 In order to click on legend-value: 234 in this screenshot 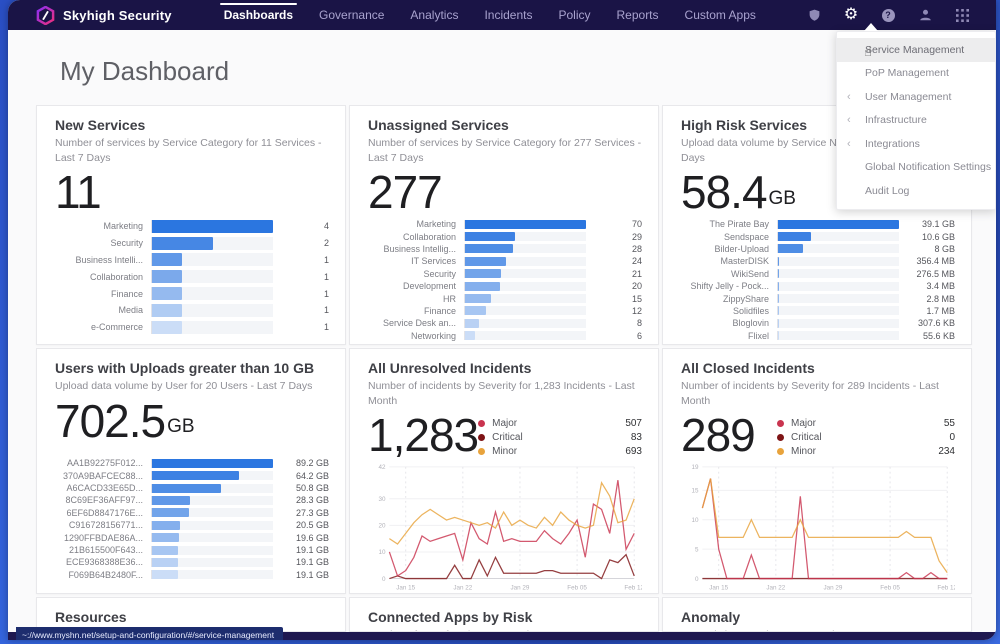, I will do `click(946, 452)`.